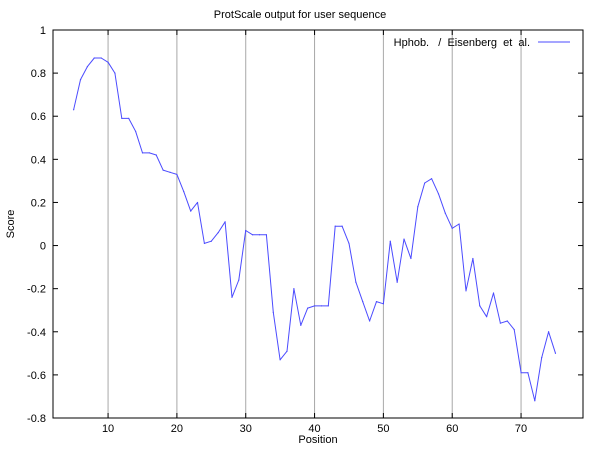  What do you see at coordinates (36, 290) in the screenshot?
I see `y-tick-label: -0.2` at bounding box center [36, 290].